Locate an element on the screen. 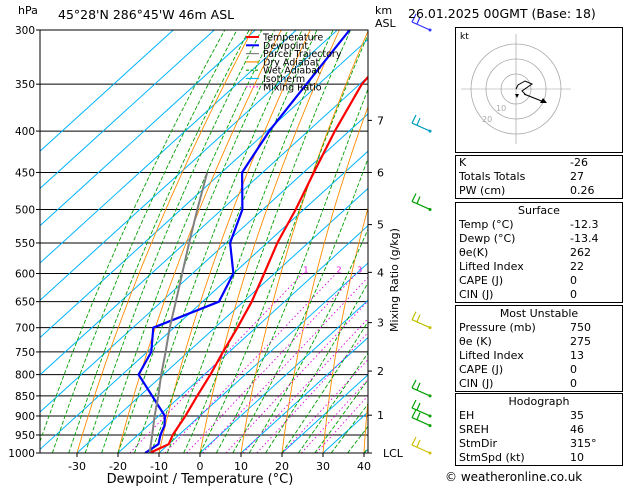  footer-copyright: © weatheronline.co.uk is located at coordinates (514, 477).